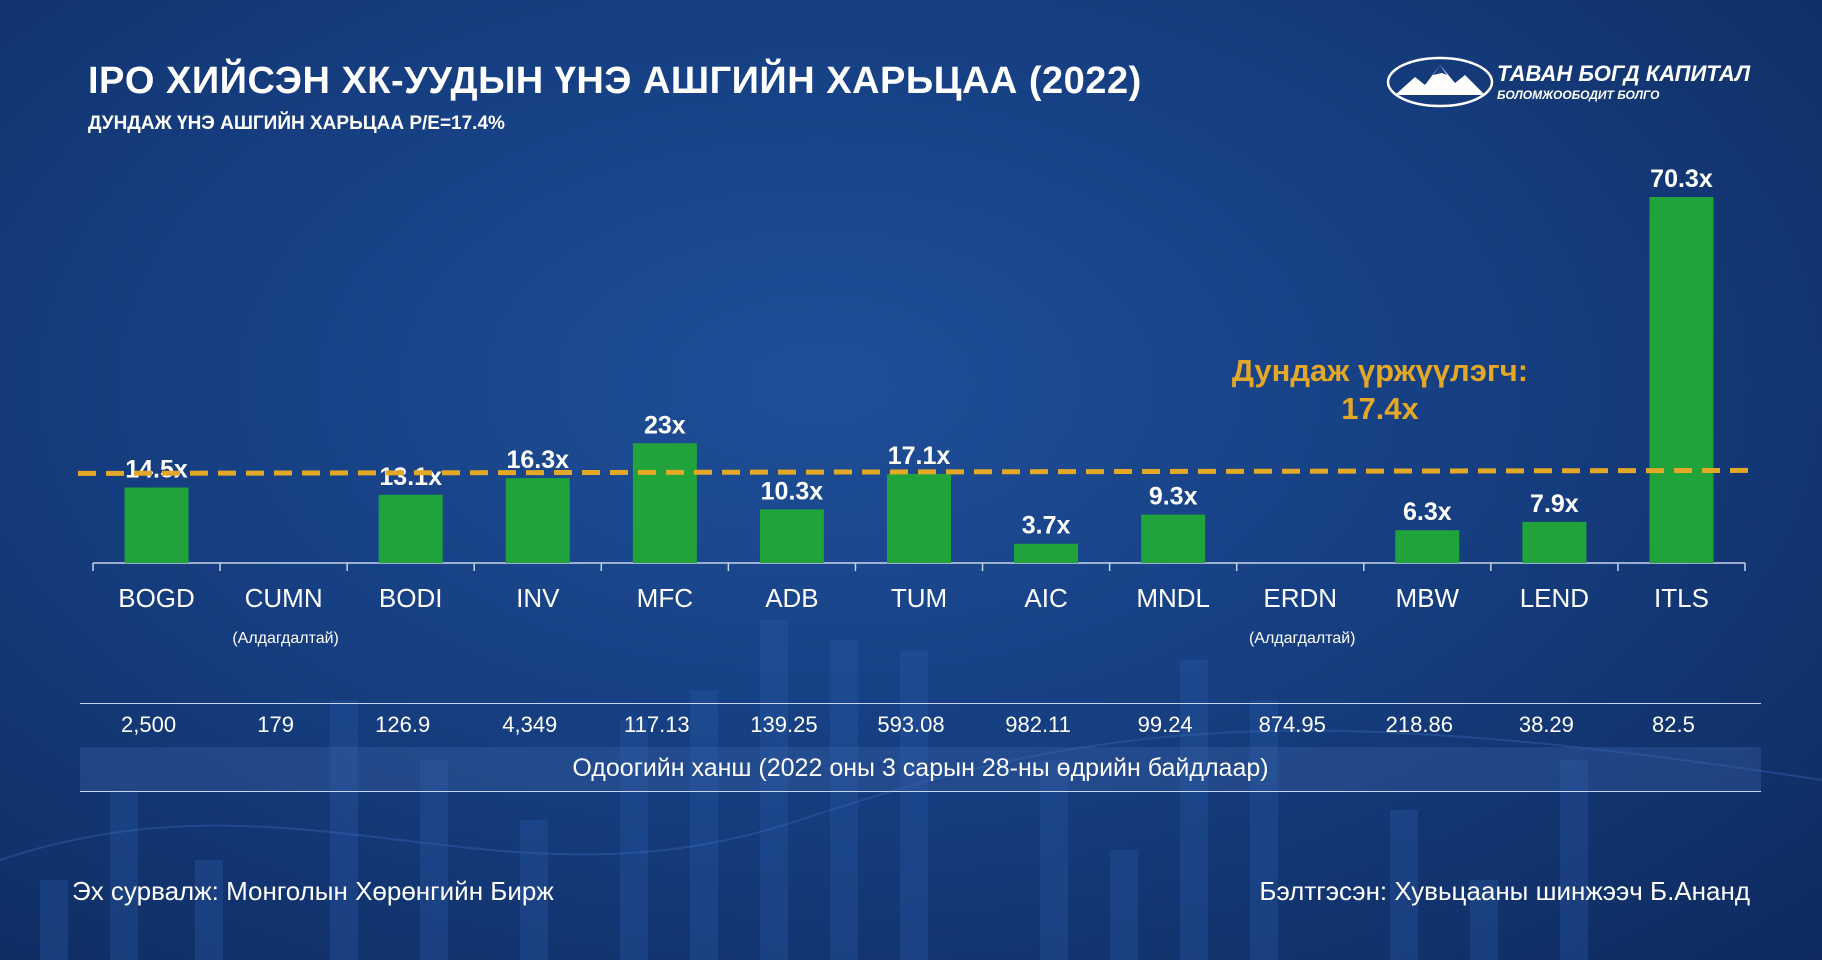 This screenshot has height=960, width=1822. What do you see at coordinates (783, 724) in the screenshot?
I see `price-adb: 139.25` at bounding box center [783, 724].